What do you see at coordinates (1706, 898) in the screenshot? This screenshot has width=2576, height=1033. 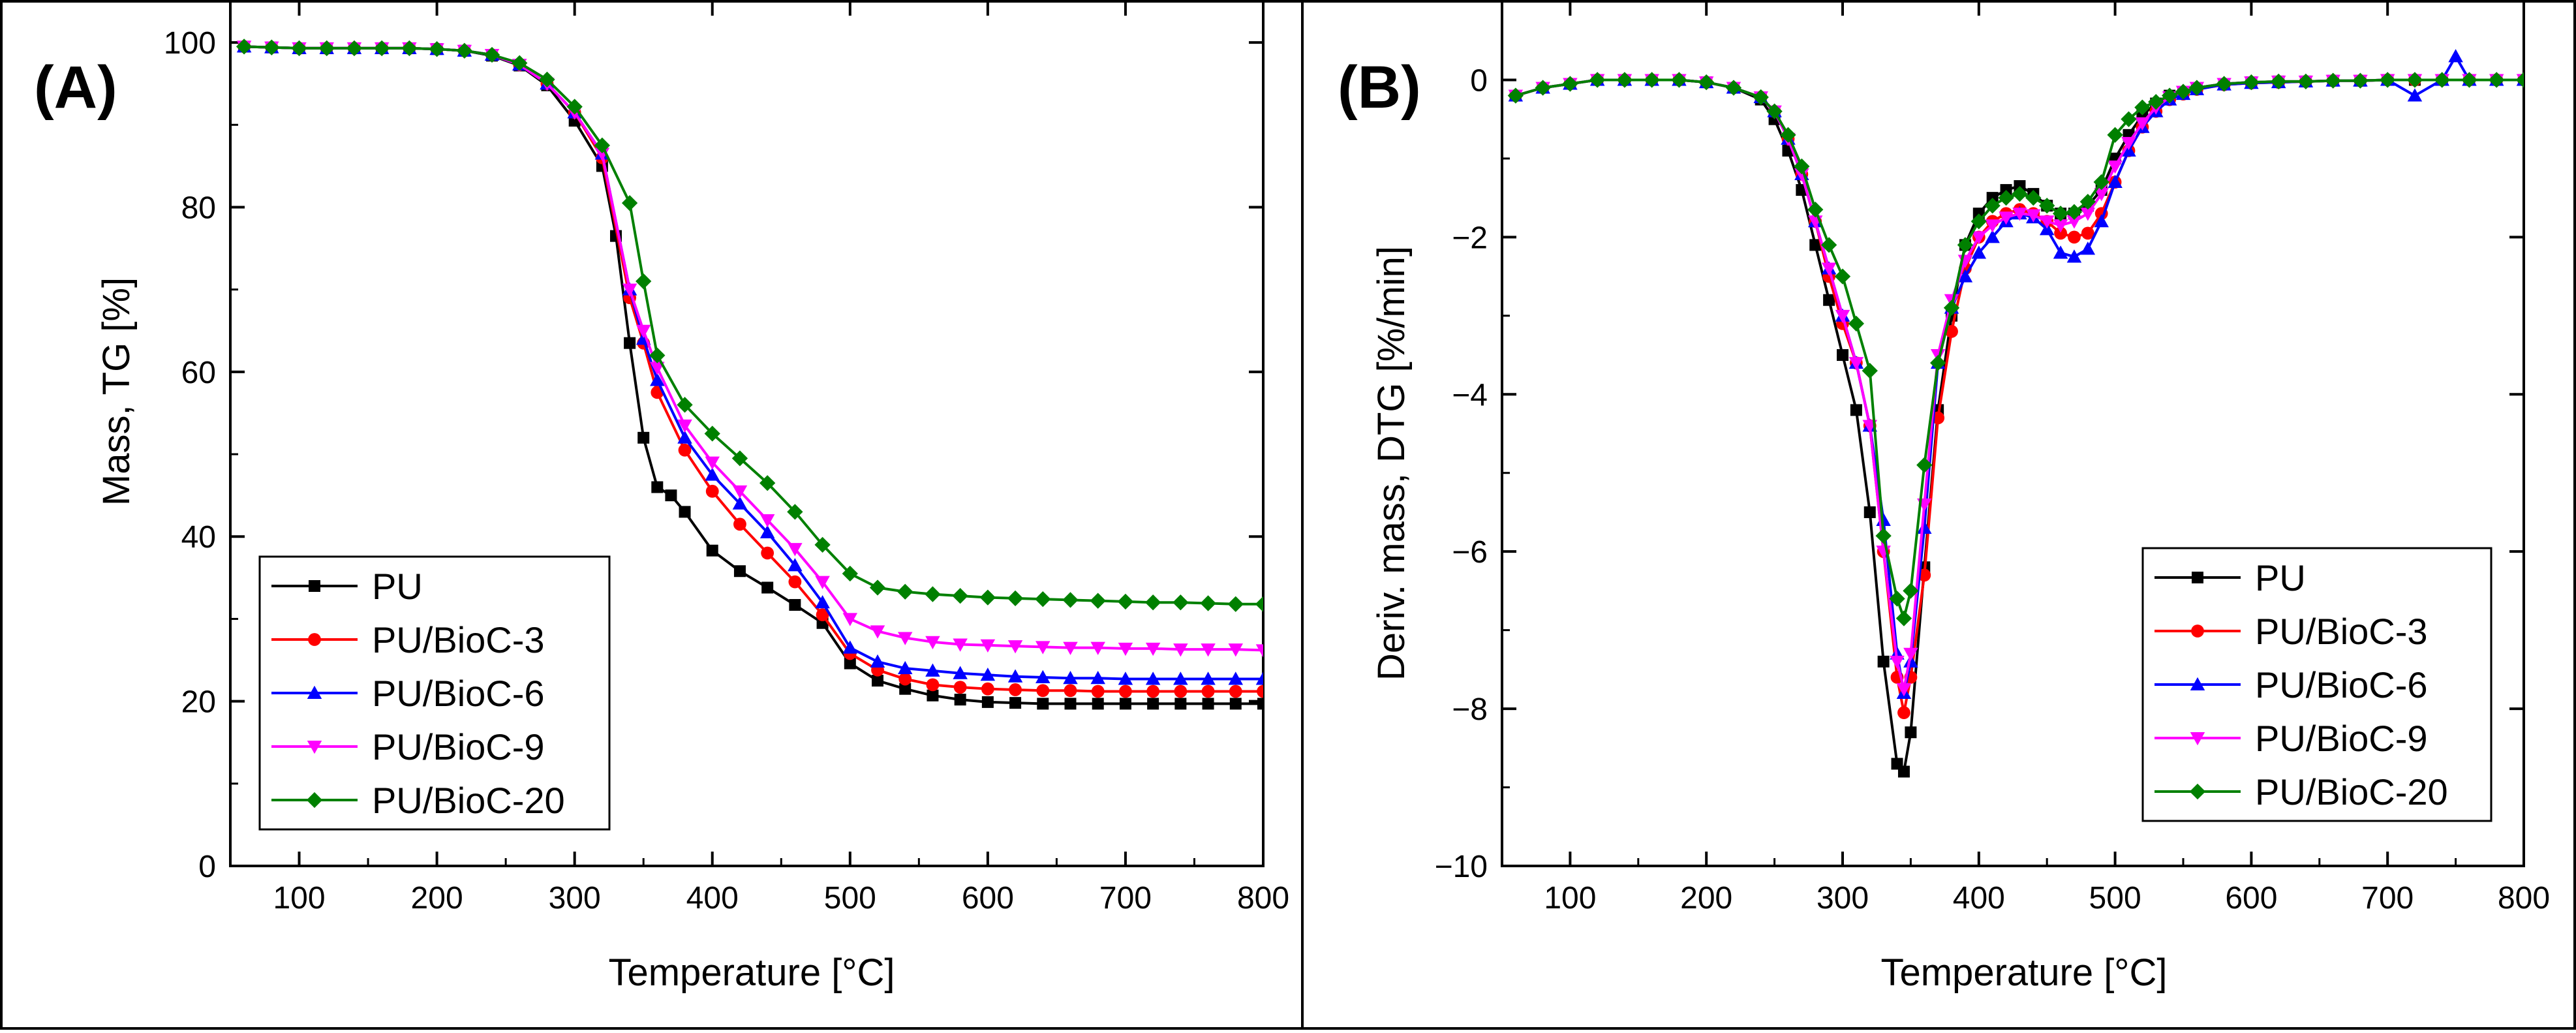 I see `x-tick-label-b: 200` at bounding box center [1706, 898].